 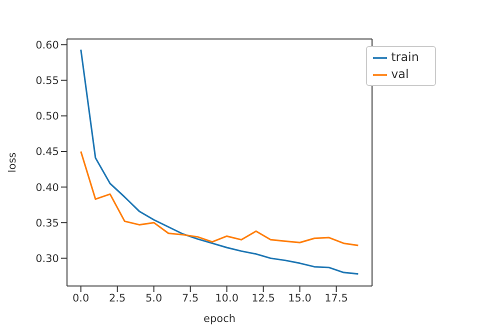 What do you see at coordinates (117, 298) in the screenshot?
I see `x-tick-label: 2.5` at bounding box center [117, 298].